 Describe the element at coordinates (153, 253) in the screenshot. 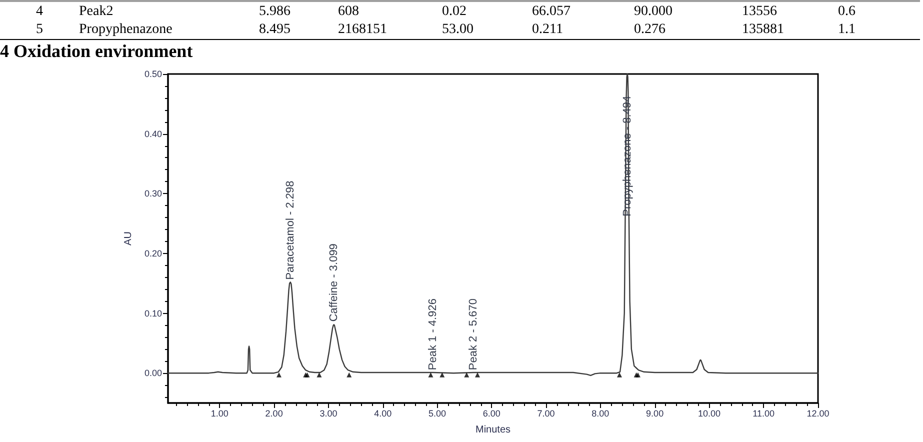

I see `y-tick-label: 0.20` at that location.